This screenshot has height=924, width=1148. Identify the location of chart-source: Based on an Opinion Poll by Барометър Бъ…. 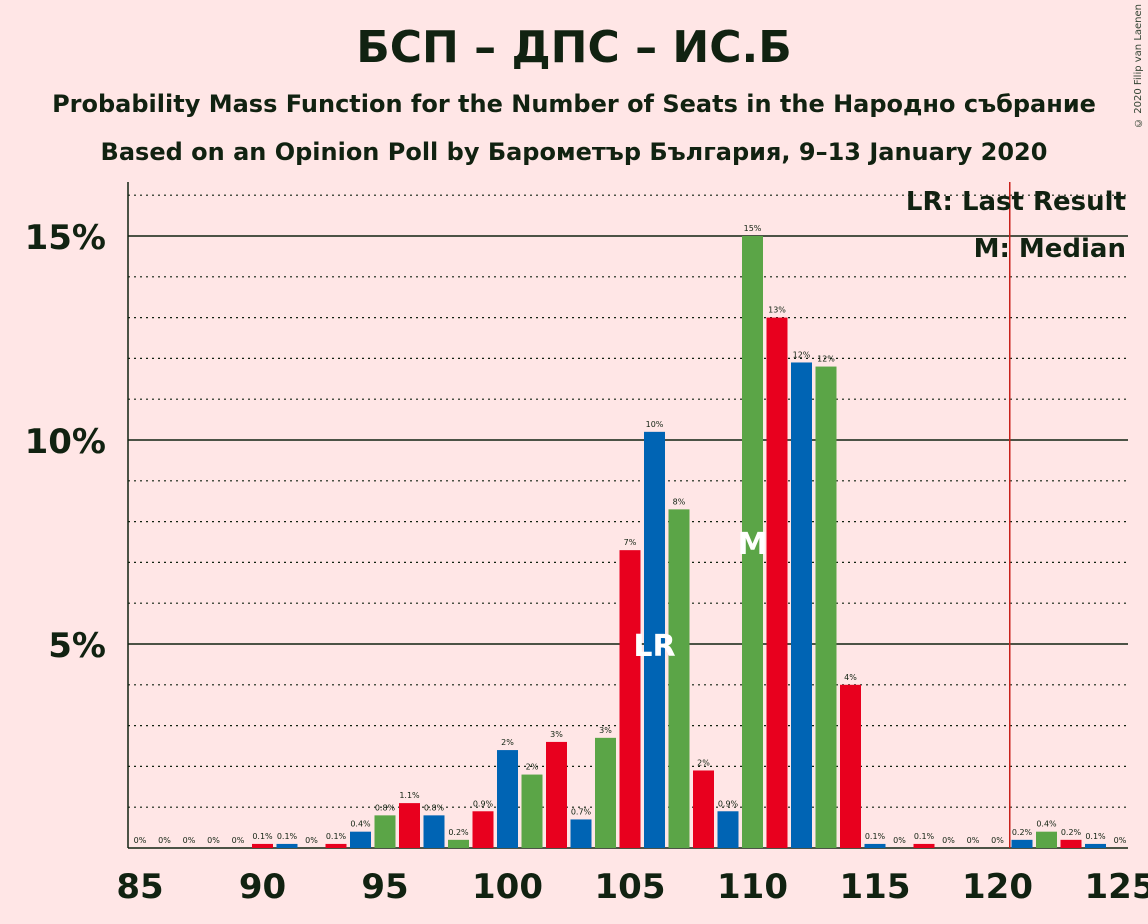
(574, 152).